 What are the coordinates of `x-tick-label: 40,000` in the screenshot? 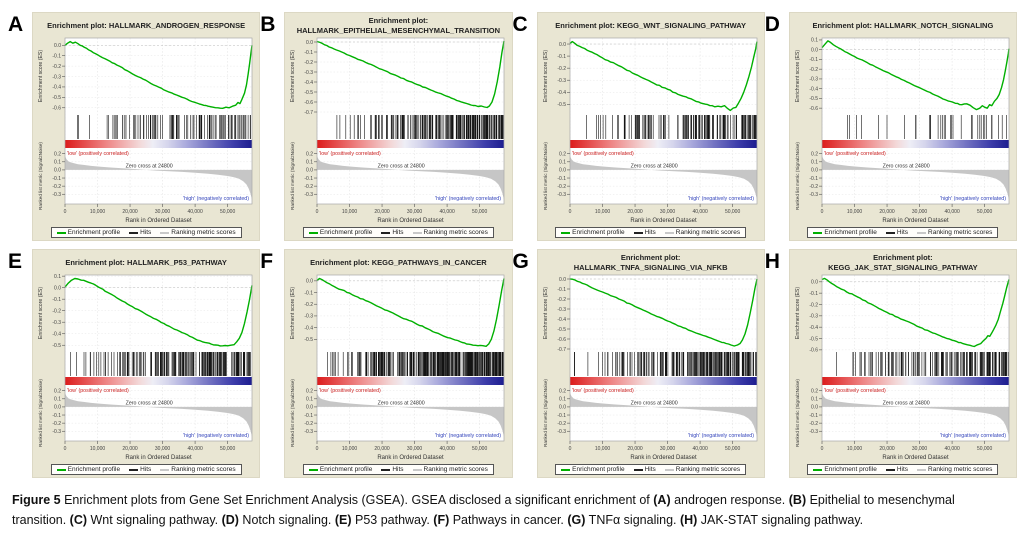 It's located at (952, 449).